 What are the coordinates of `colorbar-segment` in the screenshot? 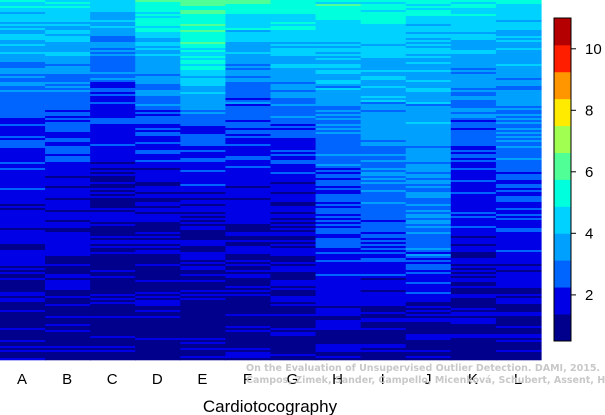 It's located at (562, 274).